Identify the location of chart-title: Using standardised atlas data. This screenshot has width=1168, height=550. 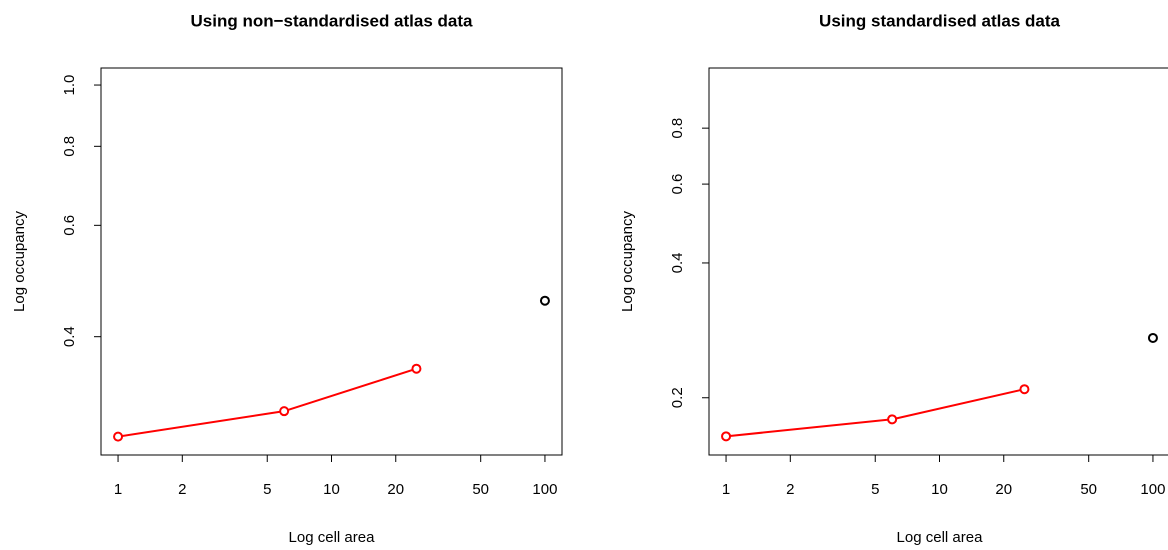
(939, 20).